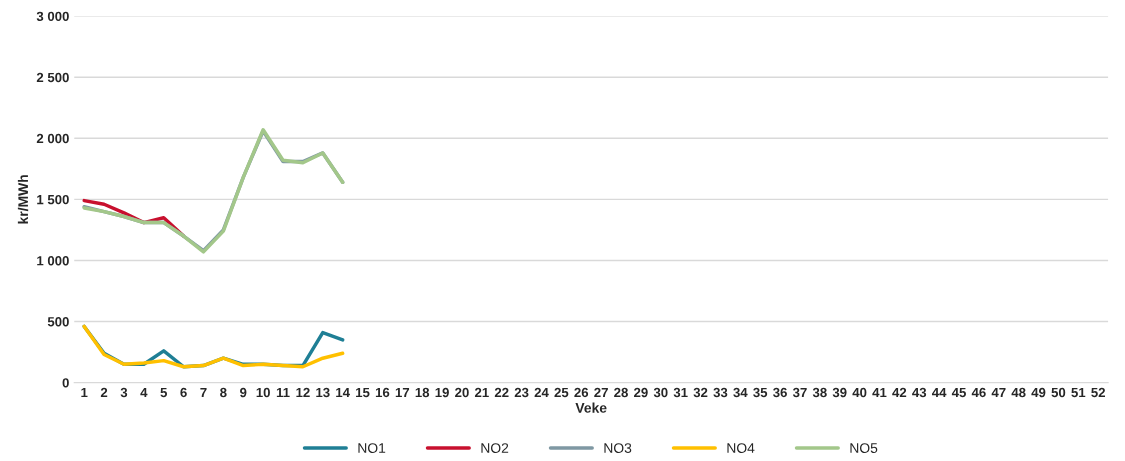  Describe the element at coordinates (700, 392) in the screenshot. I see `x-tick-label: 32` at that location.